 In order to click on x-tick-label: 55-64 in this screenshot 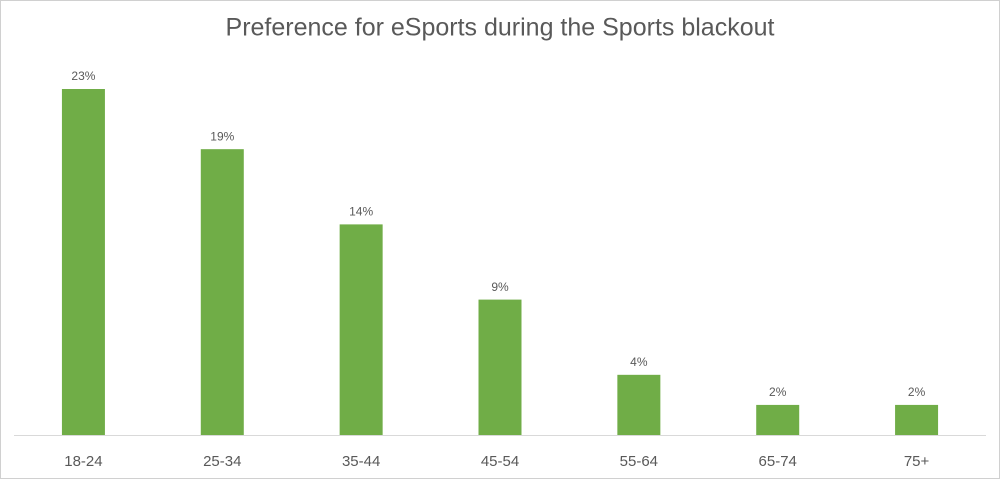, I will do `click(639, 461)`.